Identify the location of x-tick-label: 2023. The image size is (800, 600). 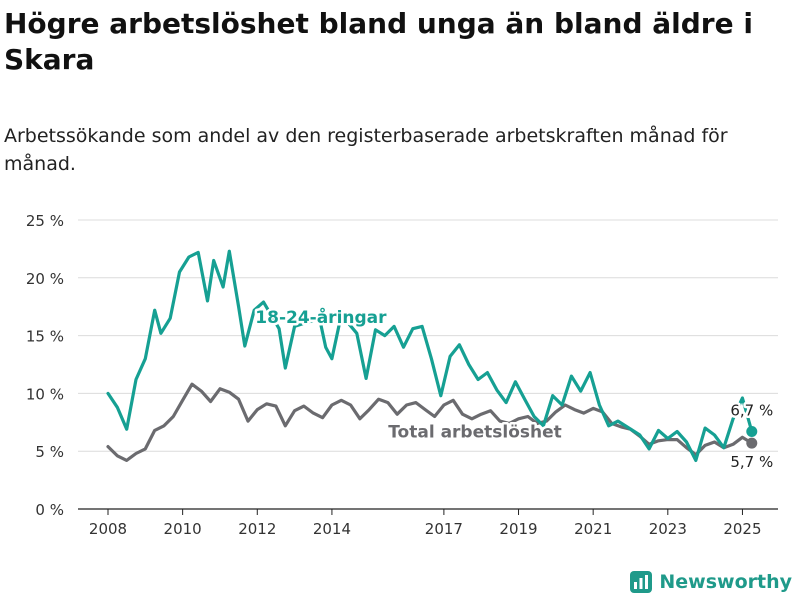
(668, 529).